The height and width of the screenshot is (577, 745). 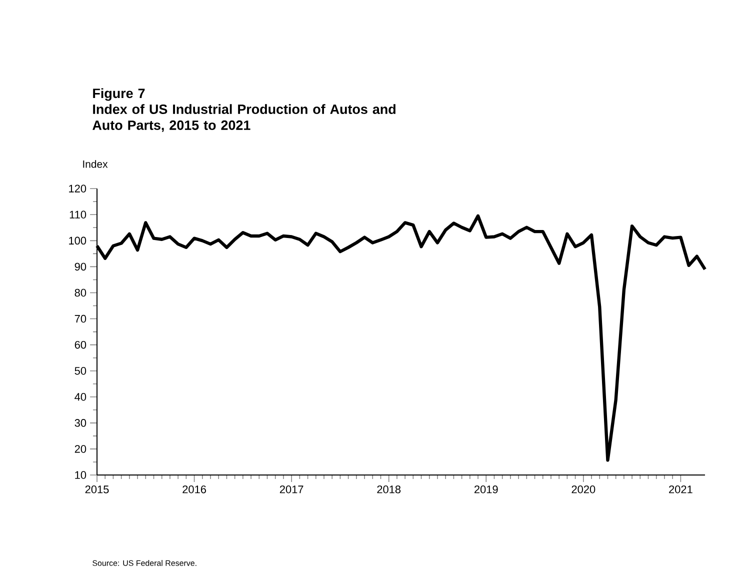 What do you see at coordinates (119, 94) in the screenshot?
I see `chart-title: Figure 7` at bounding box center [119, 94].